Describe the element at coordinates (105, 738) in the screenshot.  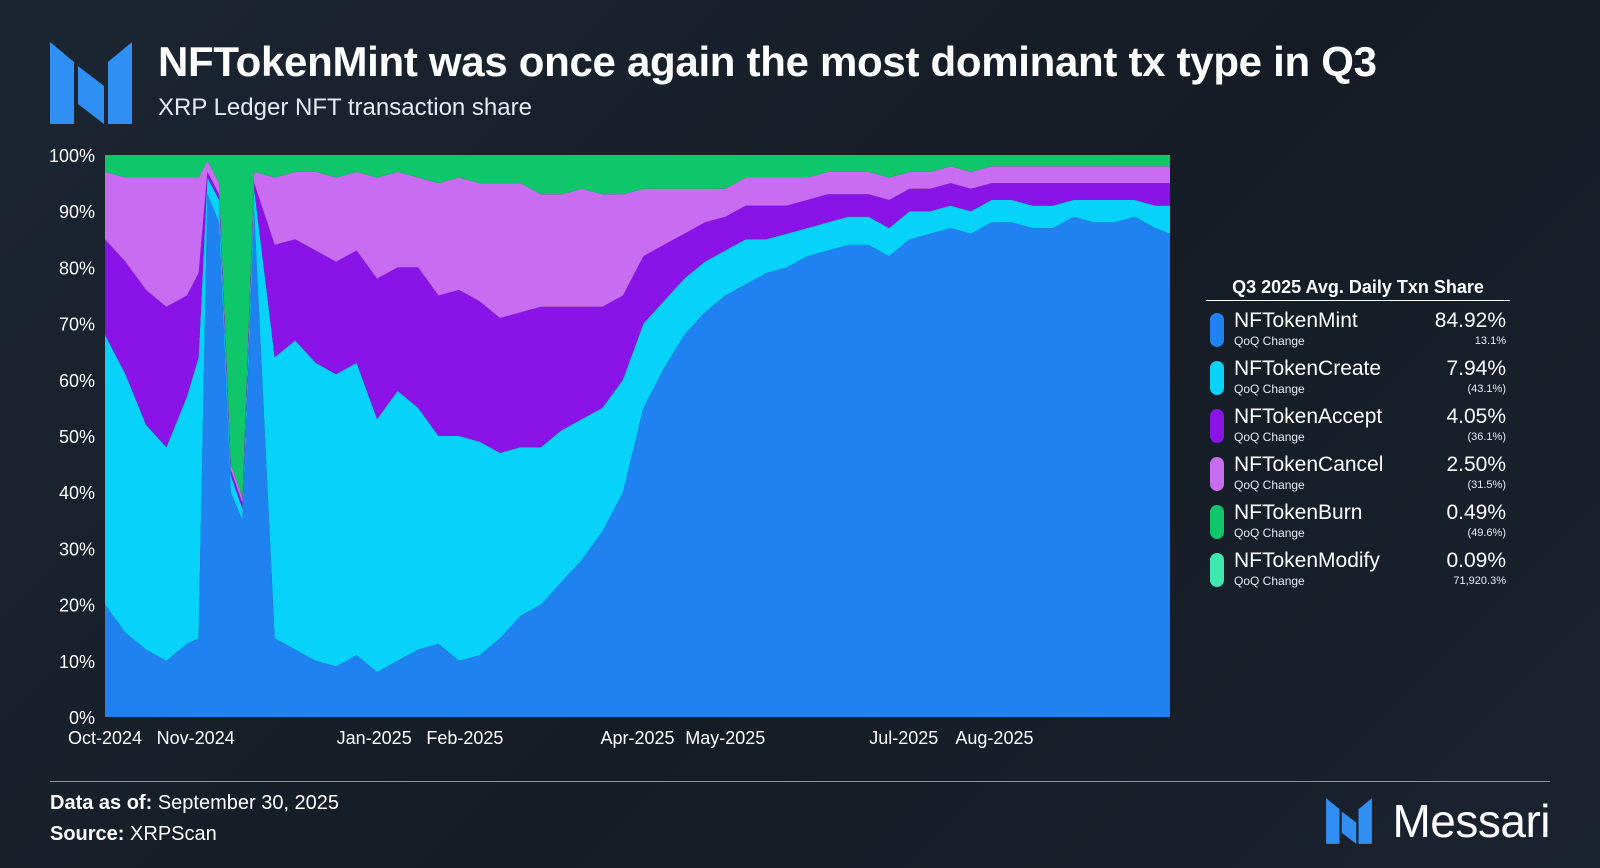
I see `x-tick-label: Oct-2024` at that location.